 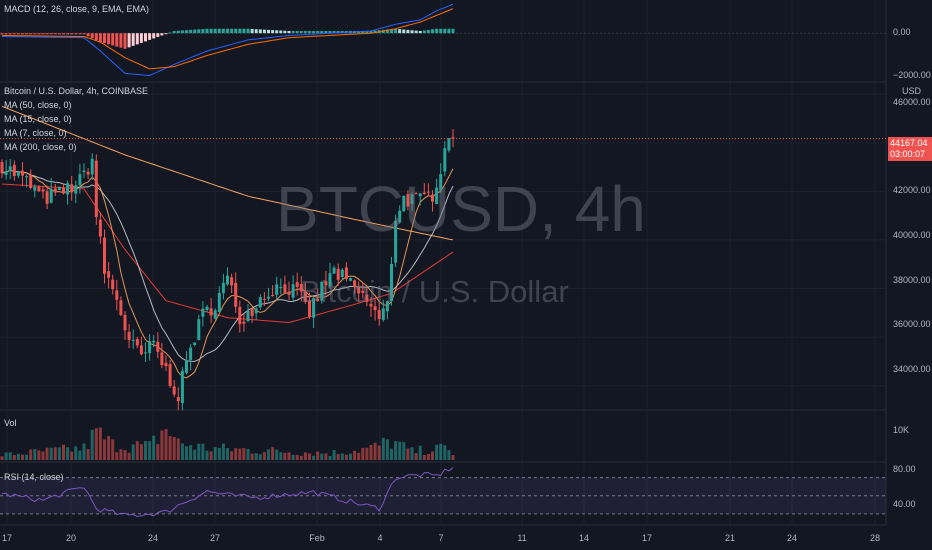 I want to click on ma-15-legend: MA (15, close, 0), so click(x=38, y=119).